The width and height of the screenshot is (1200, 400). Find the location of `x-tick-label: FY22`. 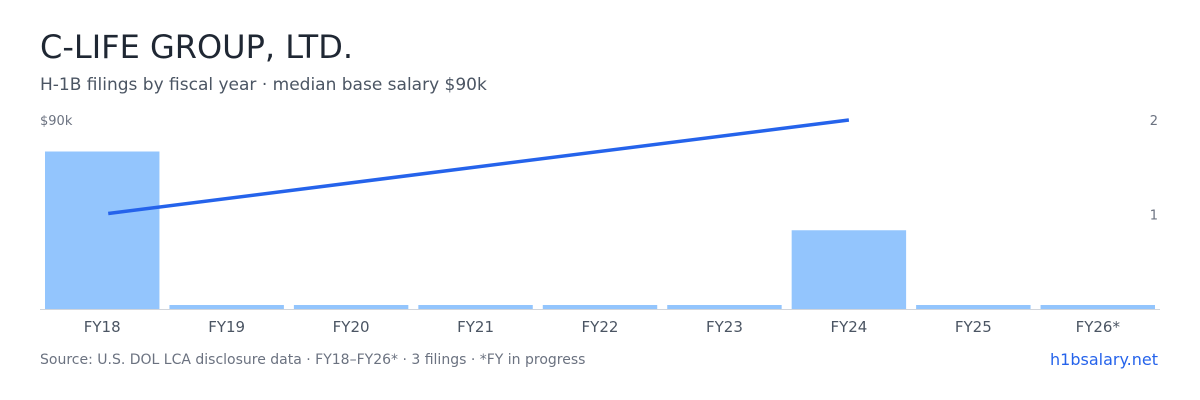

x-tick-label: FY22 is located at coordinates (600, 327).